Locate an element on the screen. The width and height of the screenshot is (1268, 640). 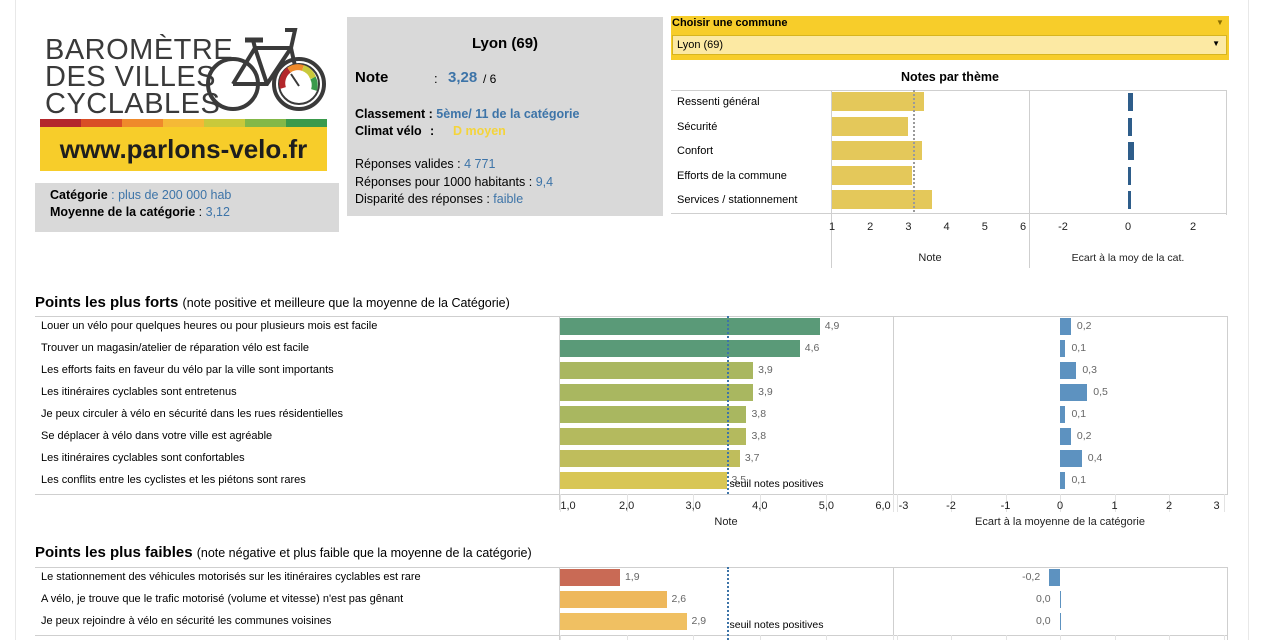
logo-line-1: BAROMÈTRE is located at coordinates (139, 50).